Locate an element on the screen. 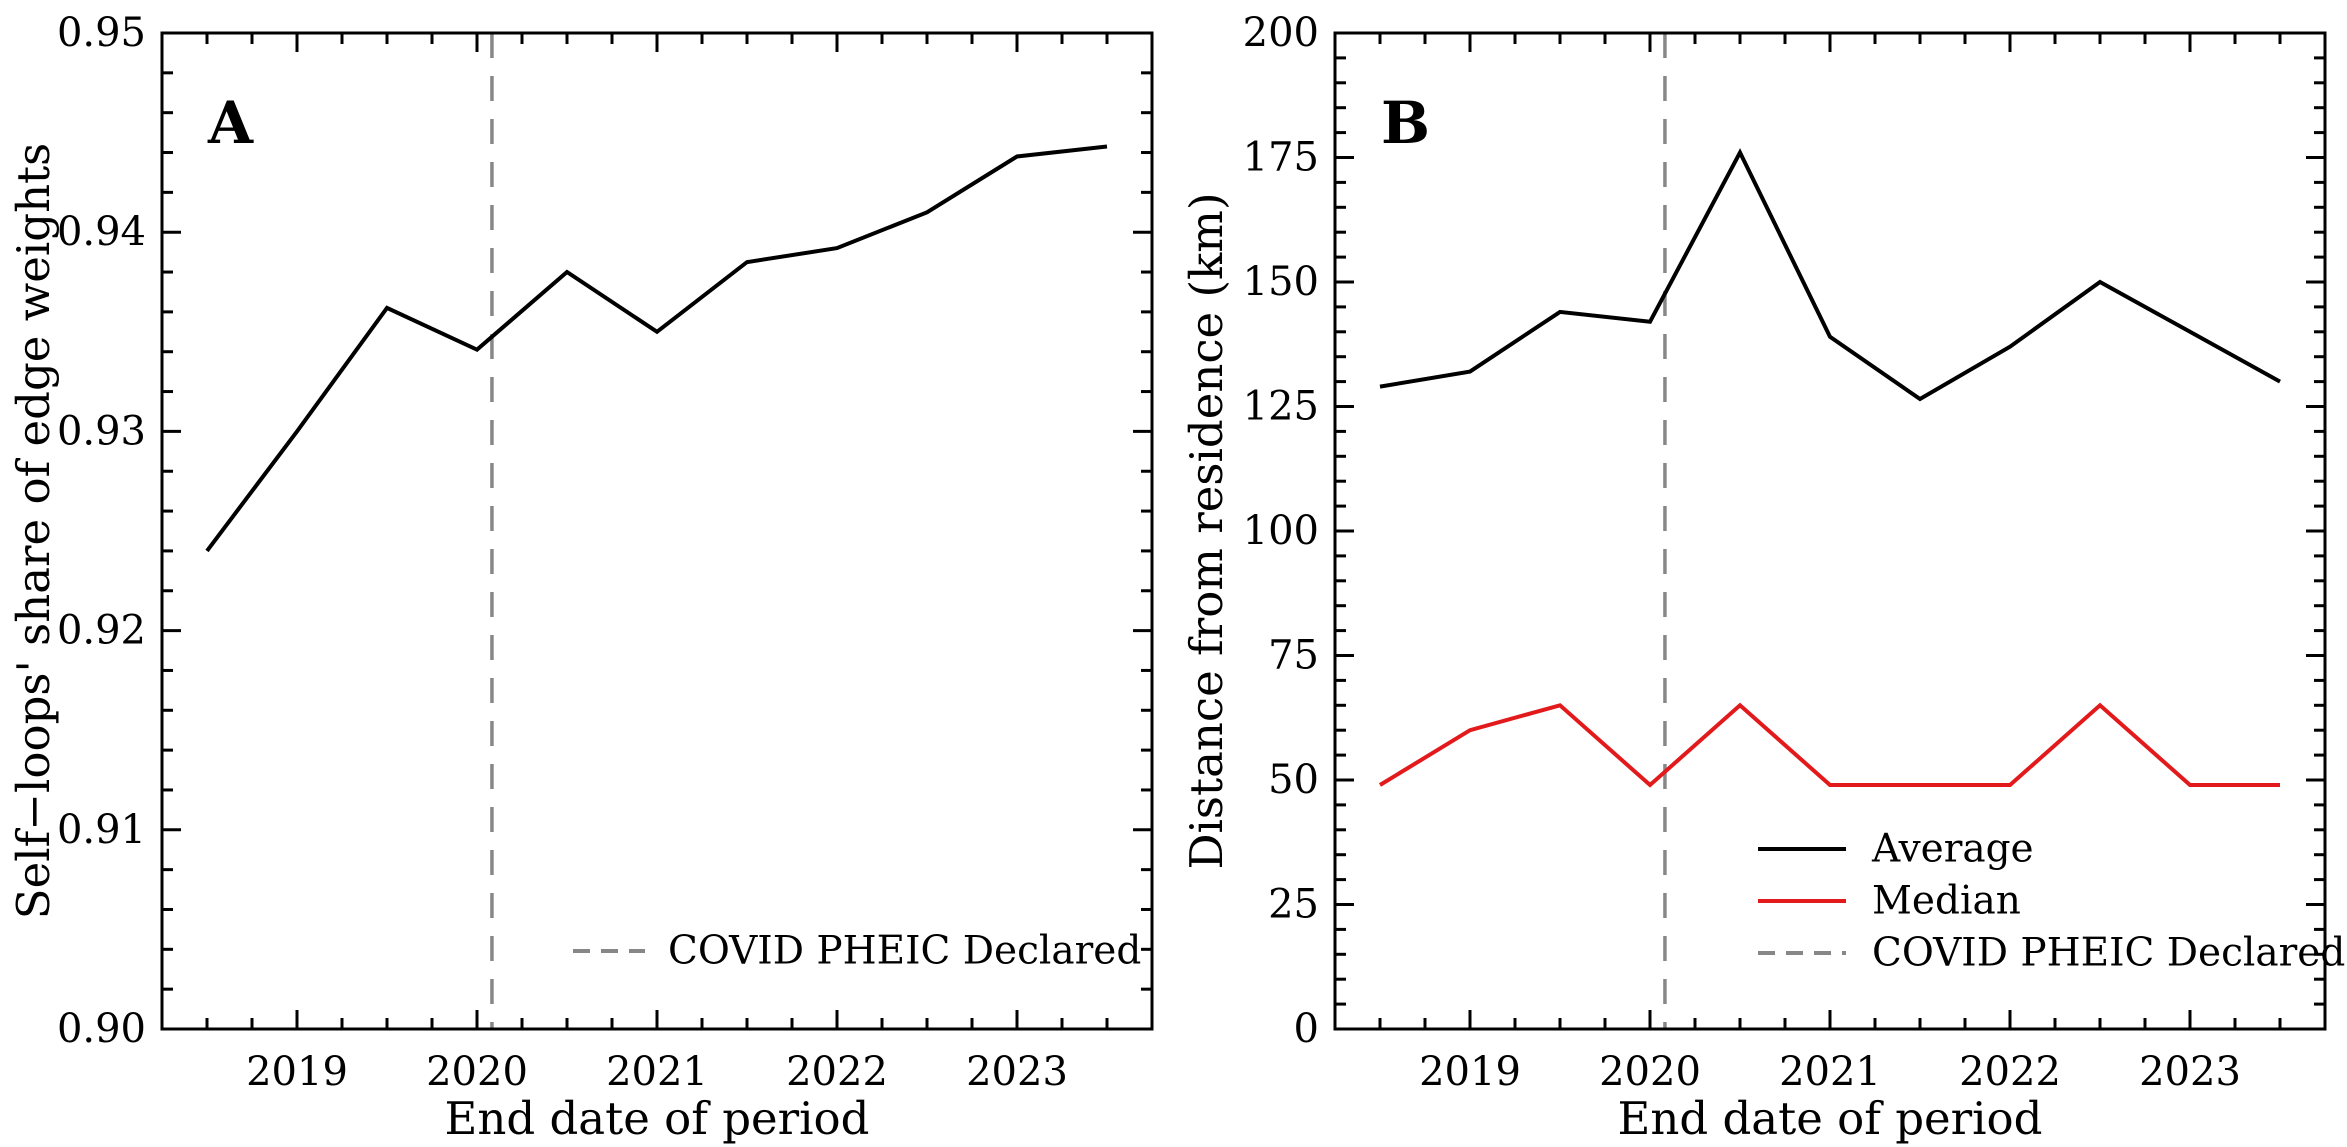 This screenshot has width=2347, height=1147. panel-letter-label: B is located at coordinates (1405, 123).